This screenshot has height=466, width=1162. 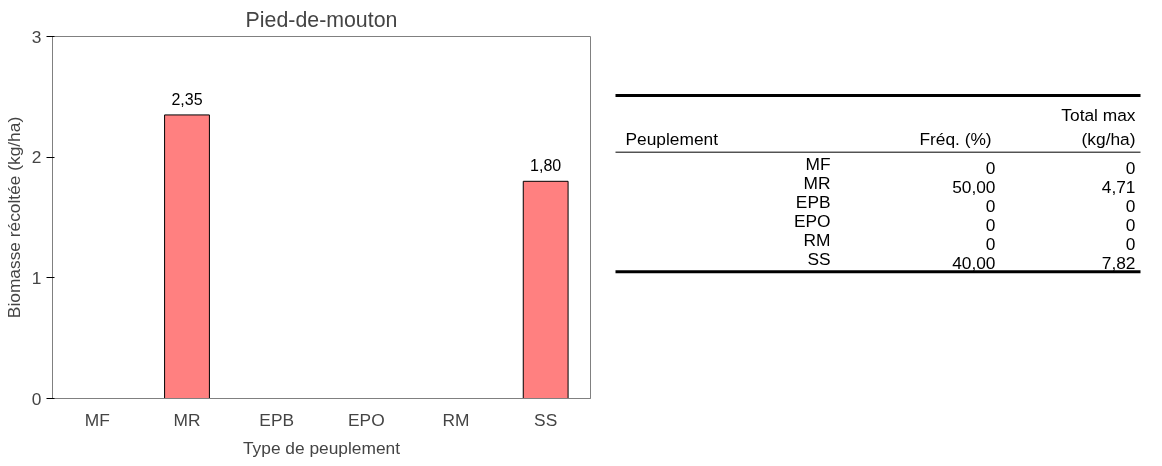 I want to click on category-label: MF, so click(x=818, y=164).